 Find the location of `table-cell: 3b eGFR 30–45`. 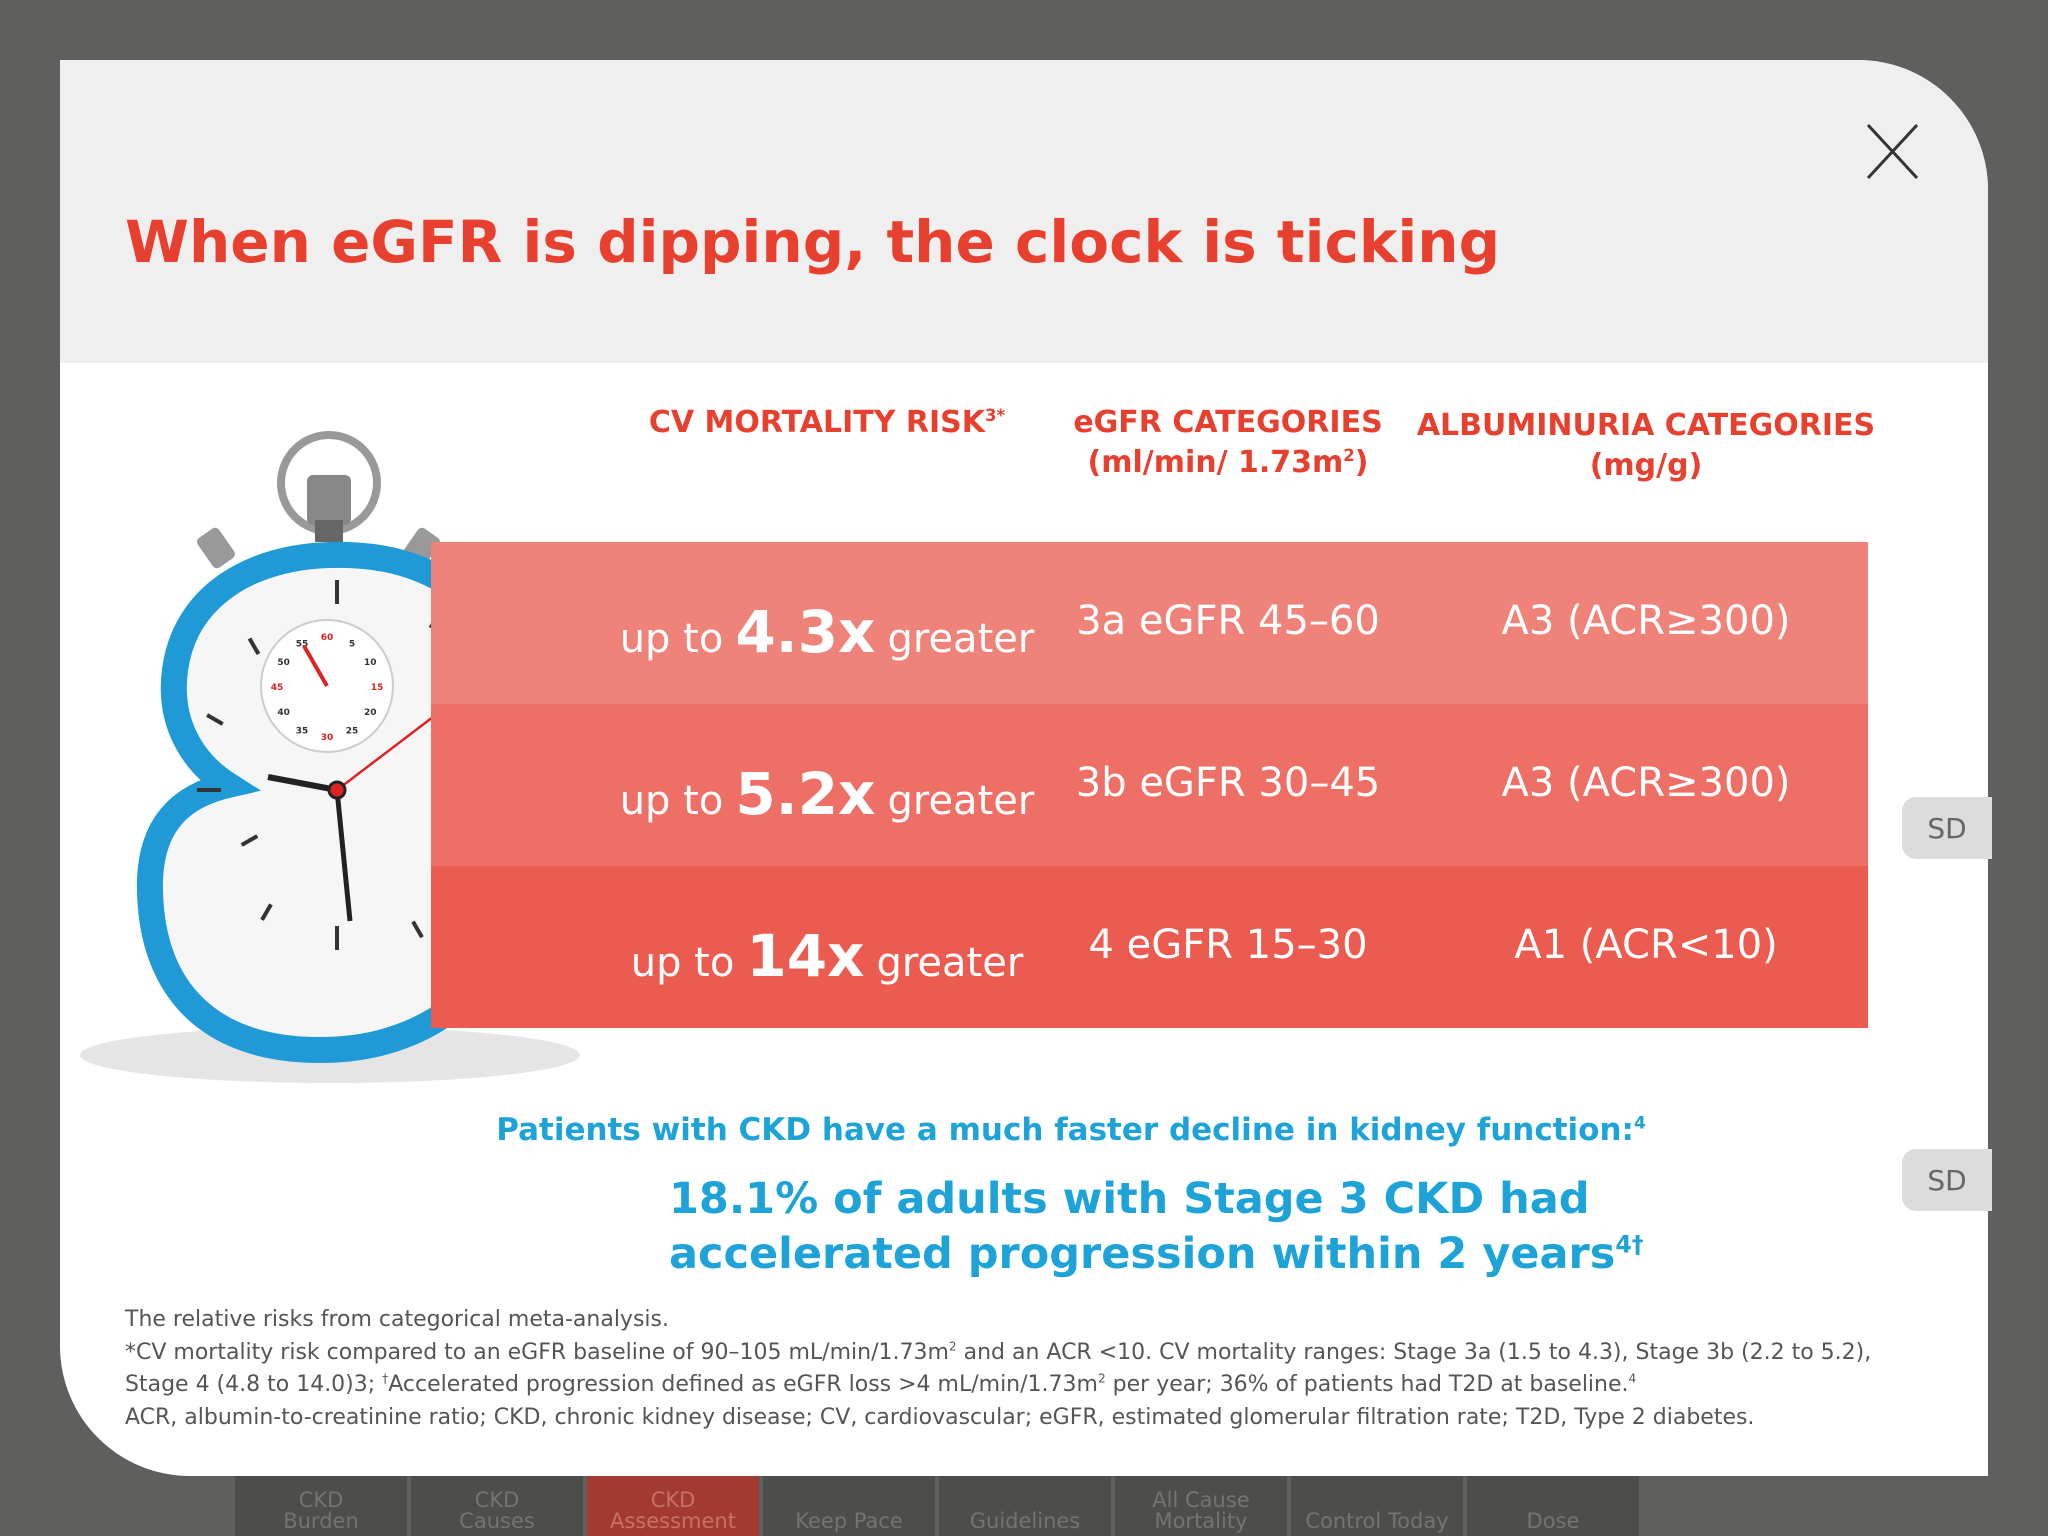

table-cell: 3b eGFR 30–45 is located at coordinates (1228, 785).